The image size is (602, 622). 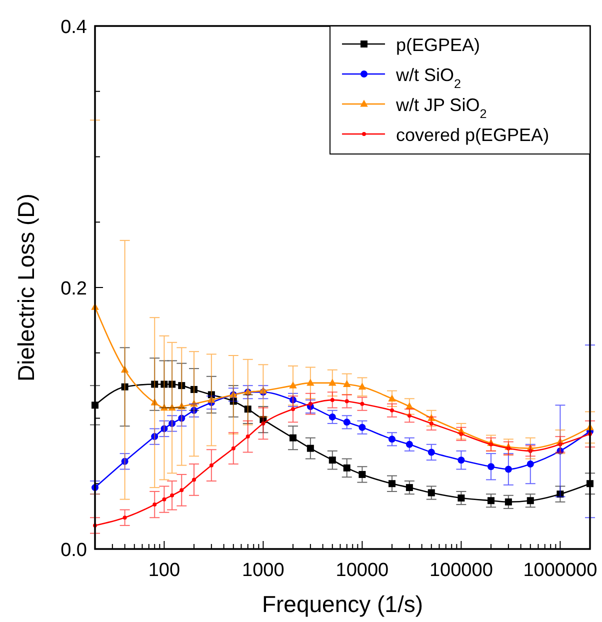 I want to click on legend-label: w/t SiO$_{2}$, so click(x=428, y=78).